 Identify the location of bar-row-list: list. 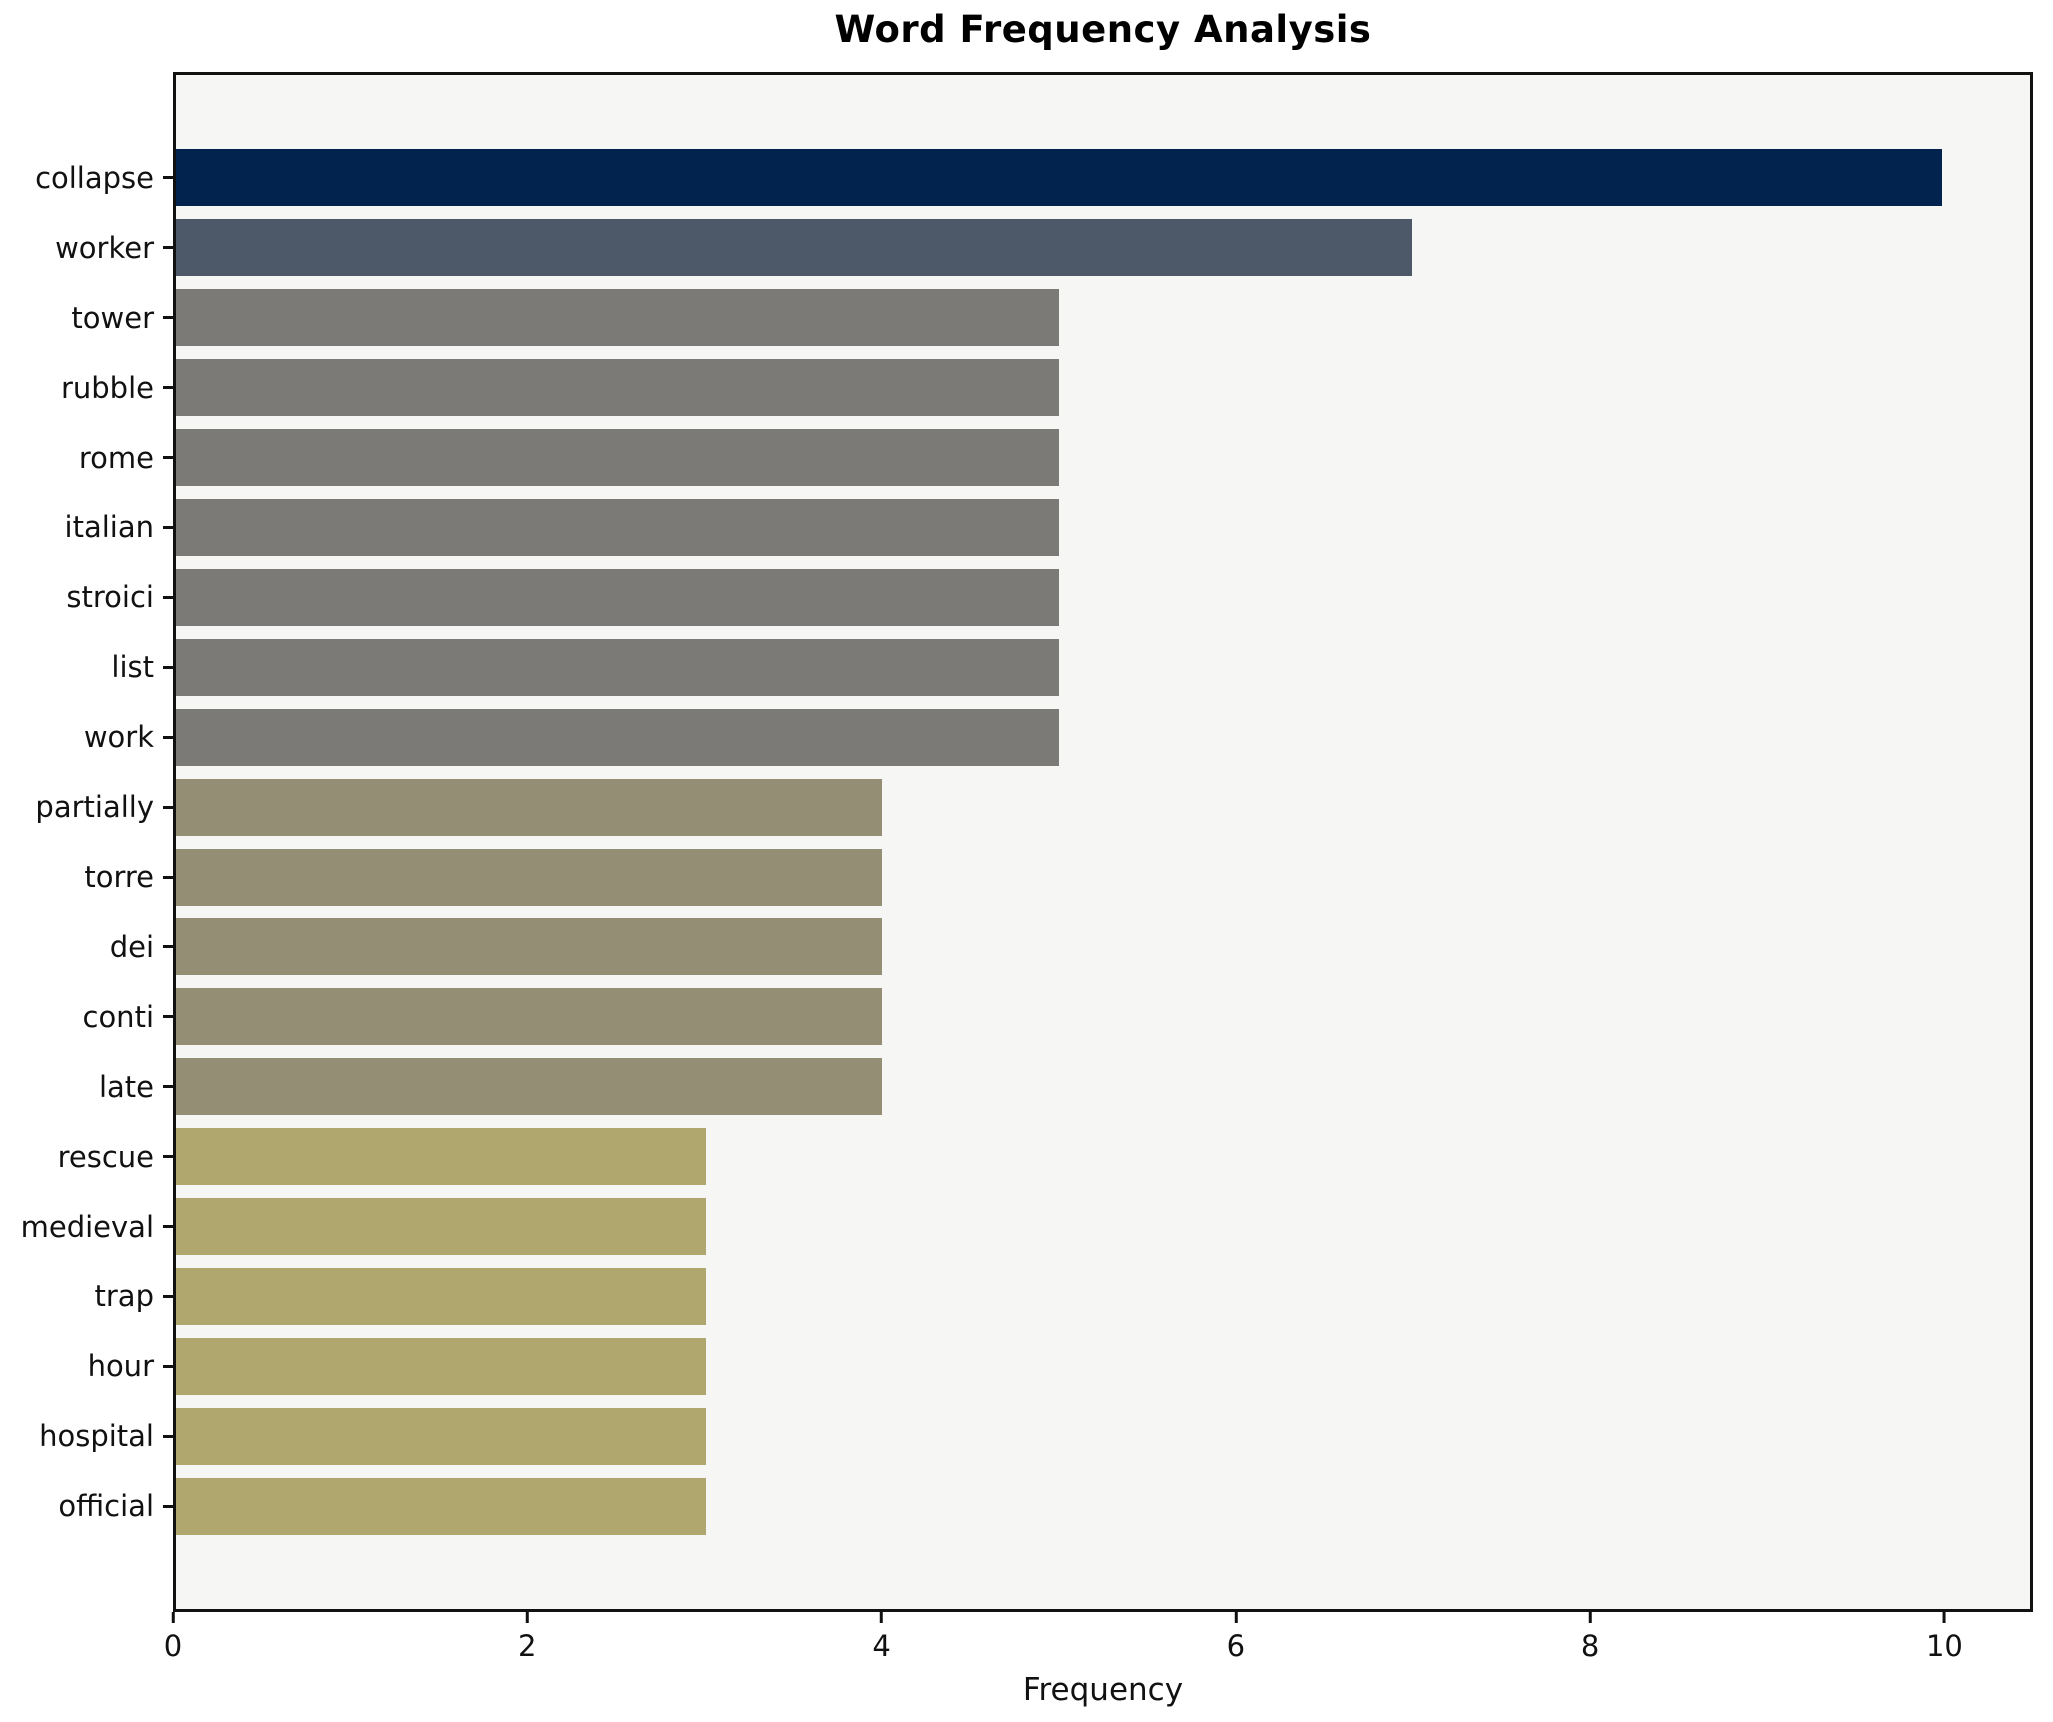
(1070, 667).